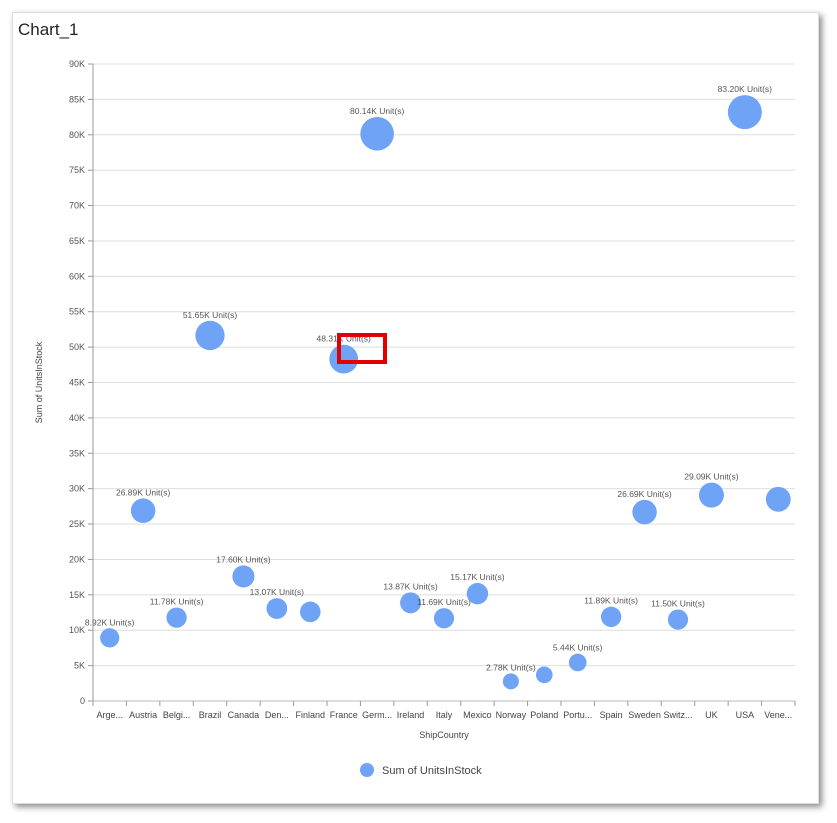 The width and height of the screenshot is (837, 823). I want to click on data-label: 11.89K Unit(s), so click(611, 601).